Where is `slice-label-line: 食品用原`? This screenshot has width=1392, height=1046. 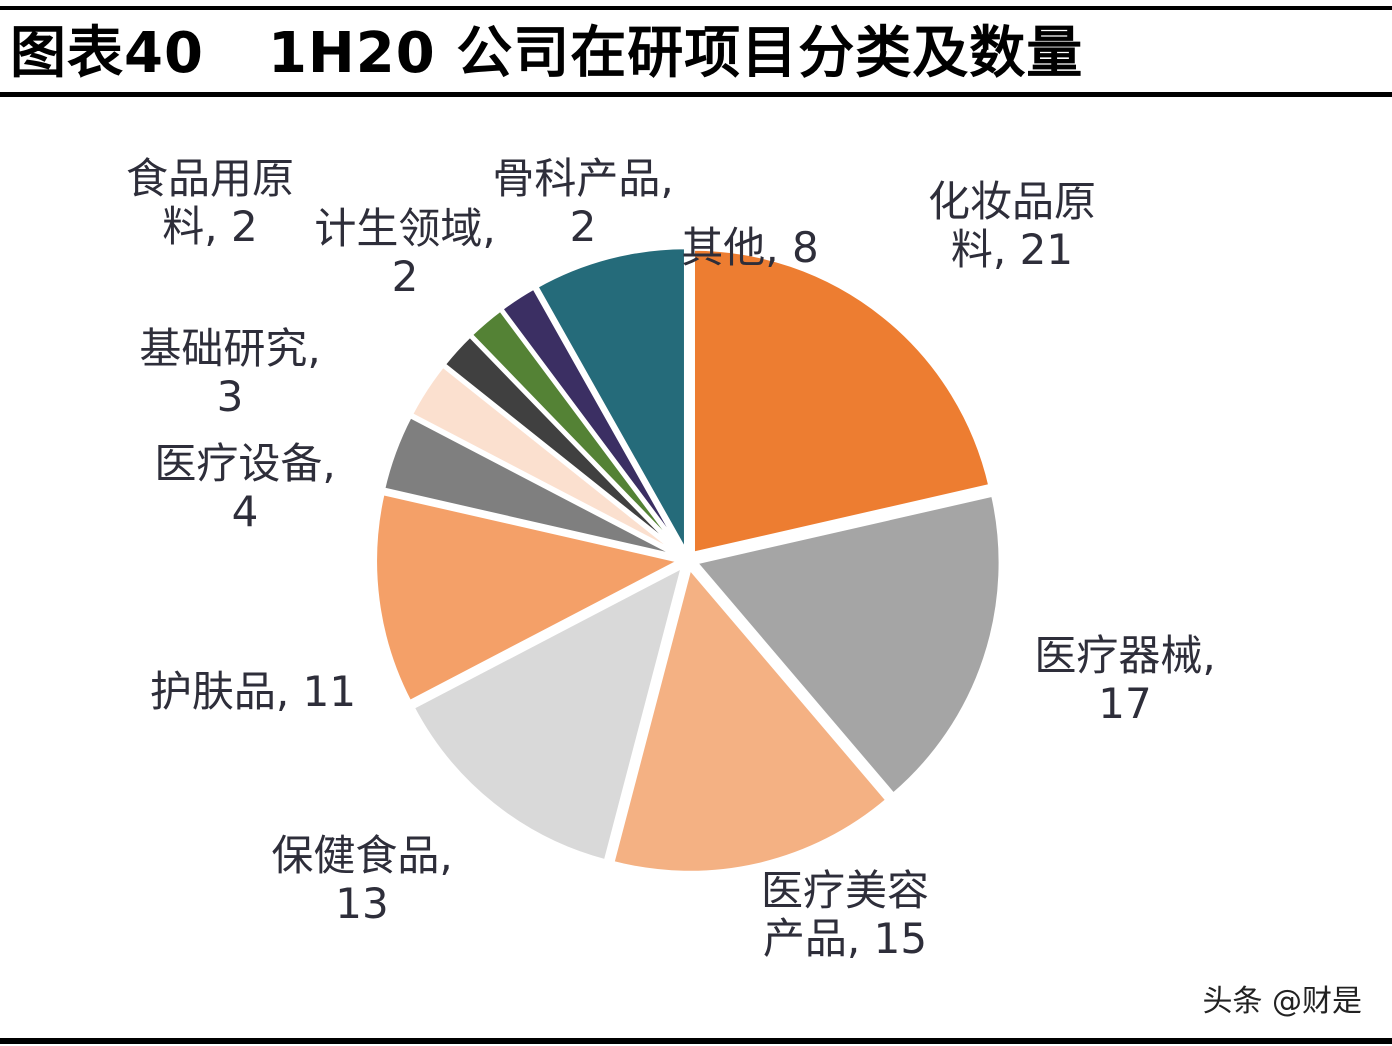 slice-label-line: 食品用原 is located at coordinates (210, 178).